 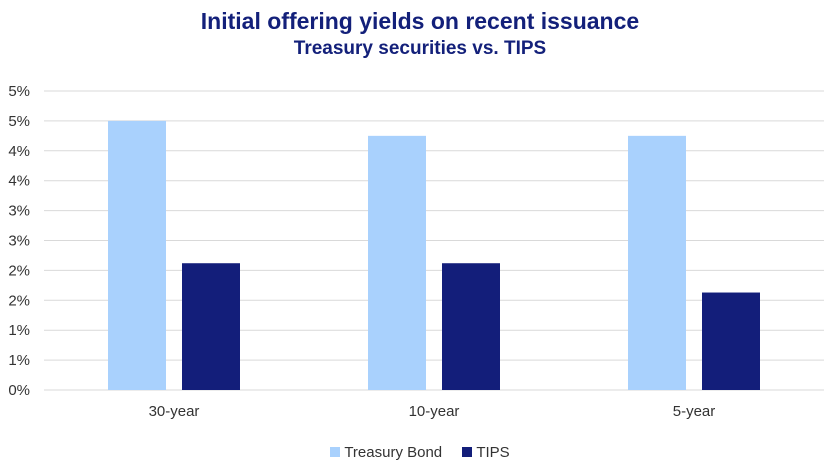 What do you see at coordinates (471, 326) in the screenshot?
I see `bar-tips-10-year` at bounding box center [471, 326].